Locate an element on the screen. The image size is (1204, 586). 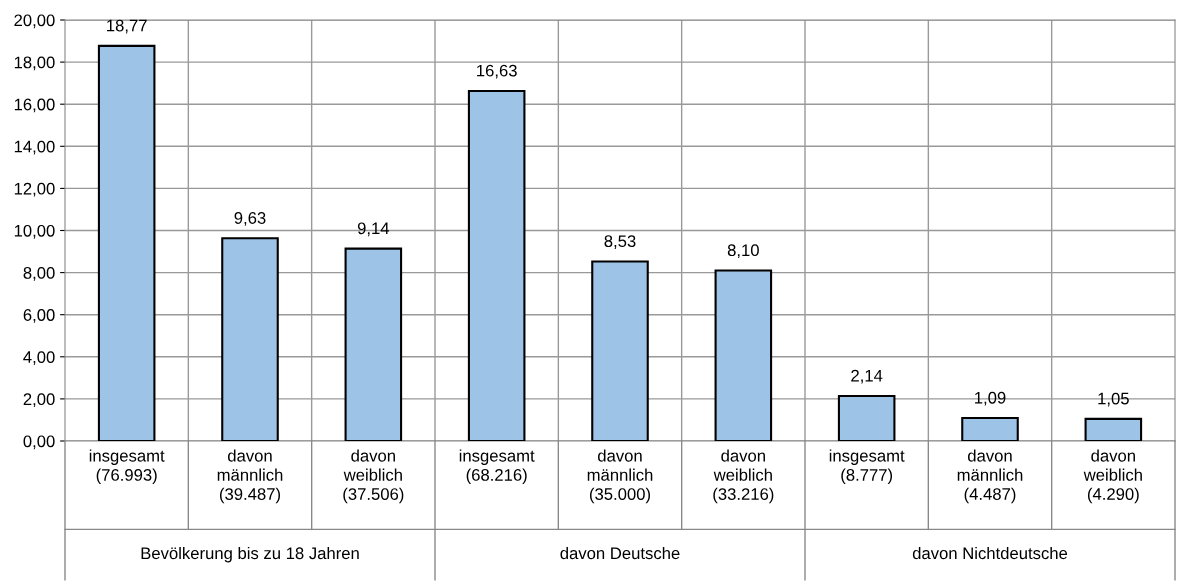
data-label: 8,53 is located at coordinates (620, 242).